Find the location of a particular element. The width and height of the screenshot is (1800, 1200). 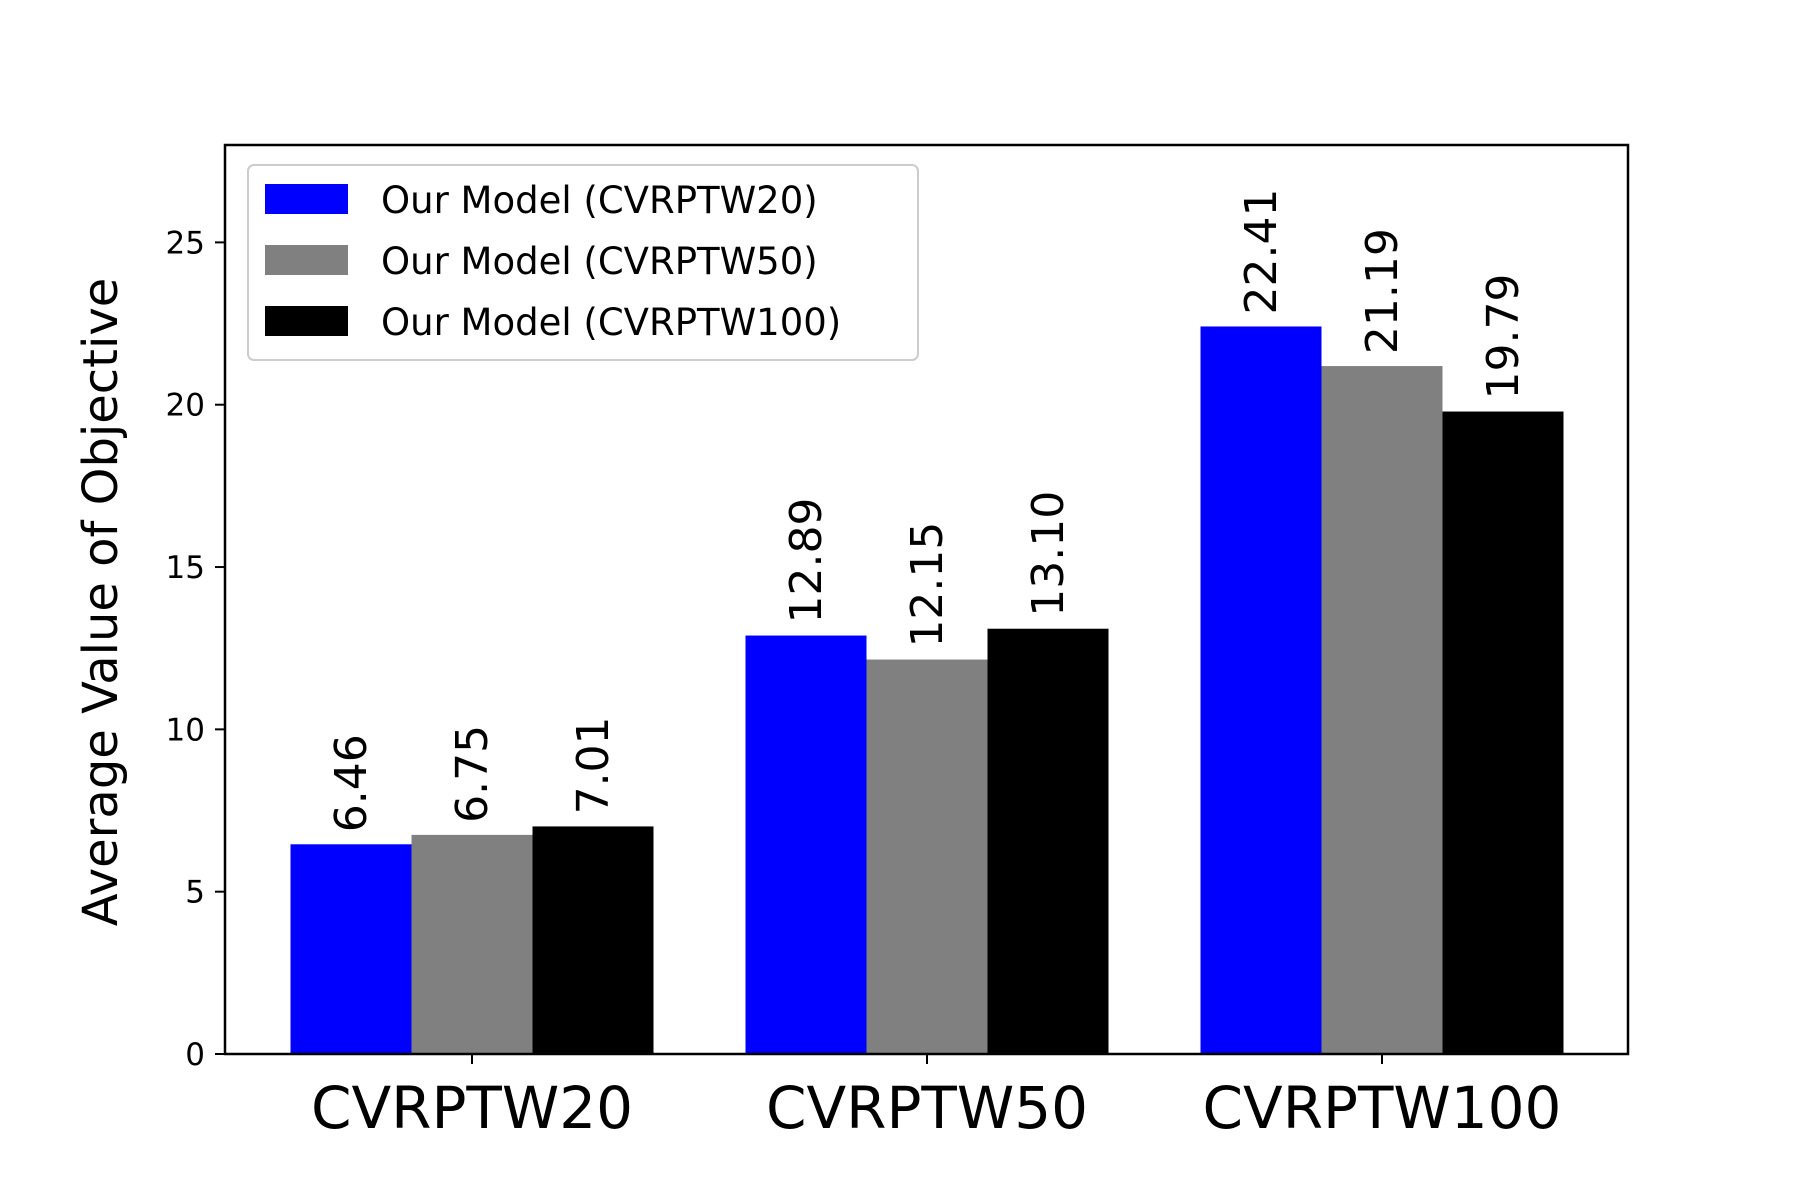

y-tick-label: 15 is located at coordinates (185, 568).